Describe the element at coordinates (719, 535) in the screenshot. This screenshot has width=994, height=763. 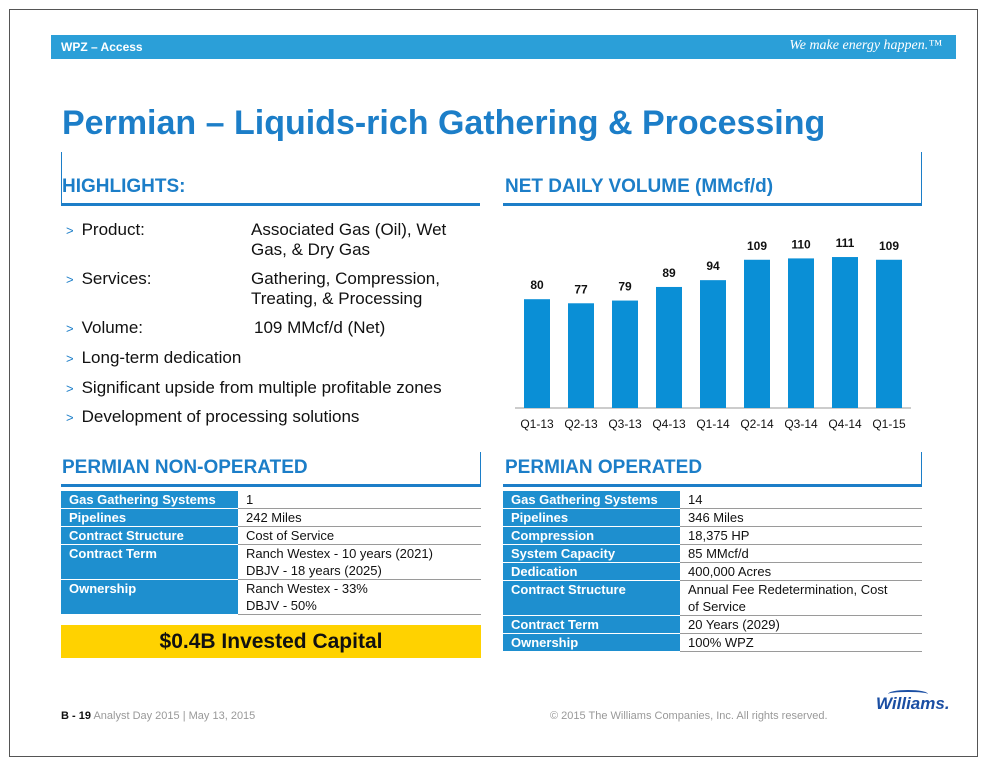
I see `row-value-line-1: 18,375 HP` at that location.